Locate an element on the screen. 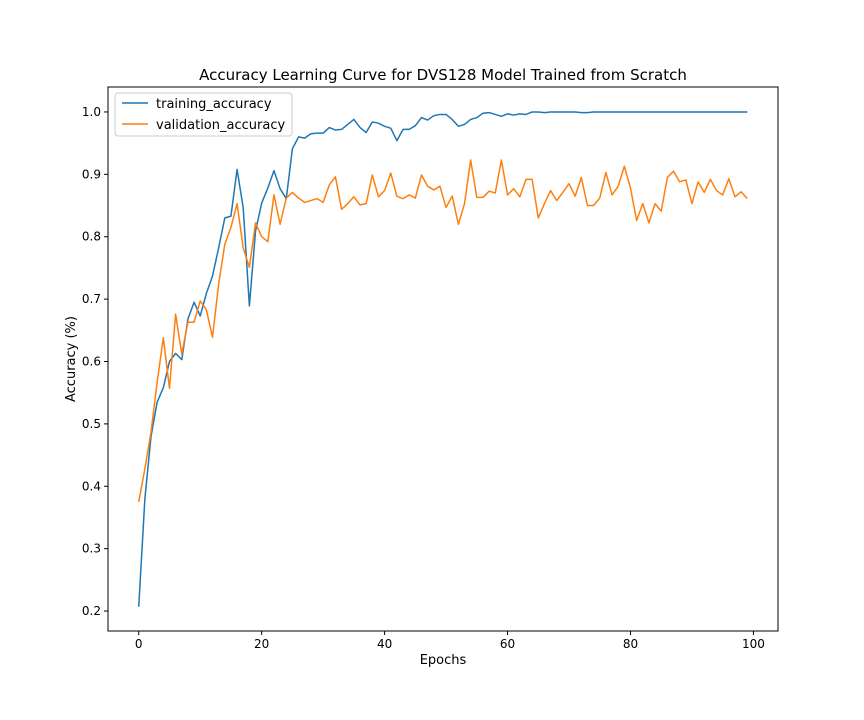 This screenshot has height=720, width=864. y-tick-label: 0.7 is located at coordinates (91, 299).